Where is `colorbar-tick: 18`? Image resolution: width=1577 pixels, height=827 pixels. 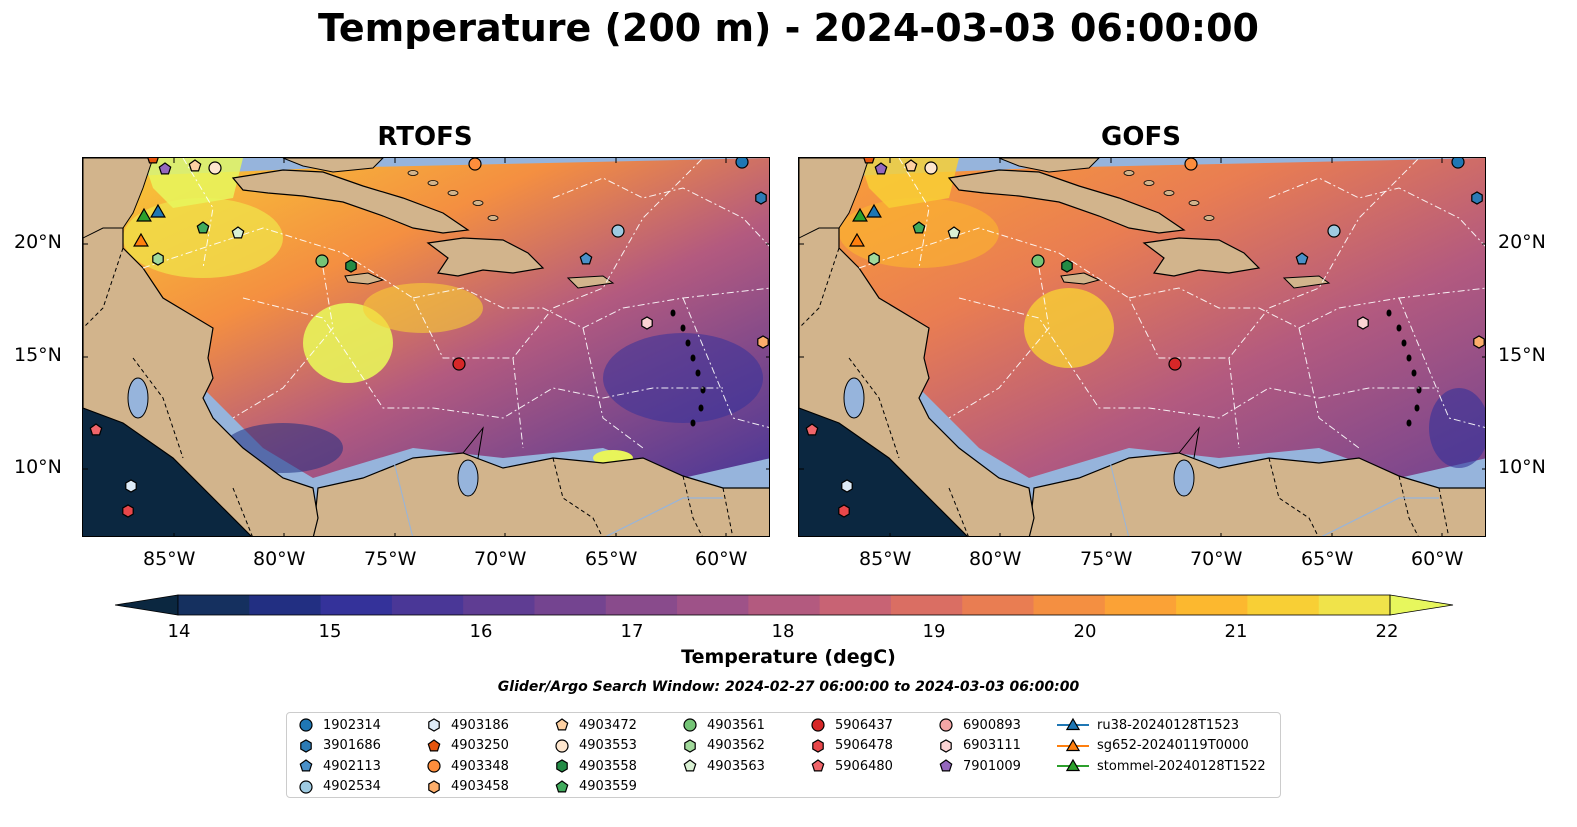
colorbar-tick: 18 is located at coordinates (783, 631).